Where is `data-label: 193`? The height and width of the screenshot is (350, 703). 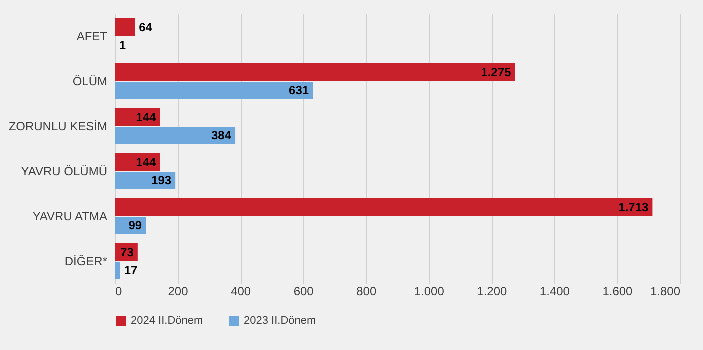 data-label: 193 is located at coordinates (162, 181).